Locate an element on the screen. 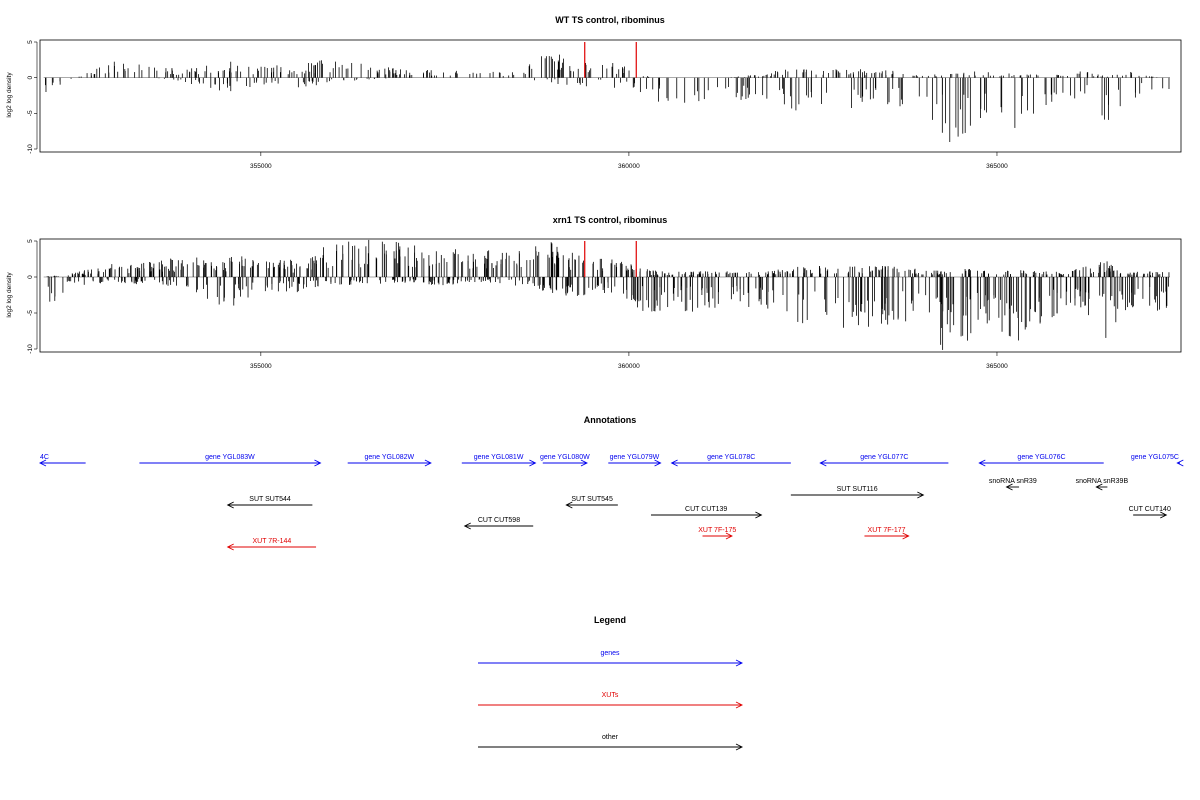 Image resolution: width=1200 pixels, height=800 pixels. feature-arrow: gene YGL082W is located at coordinates (389, 460).